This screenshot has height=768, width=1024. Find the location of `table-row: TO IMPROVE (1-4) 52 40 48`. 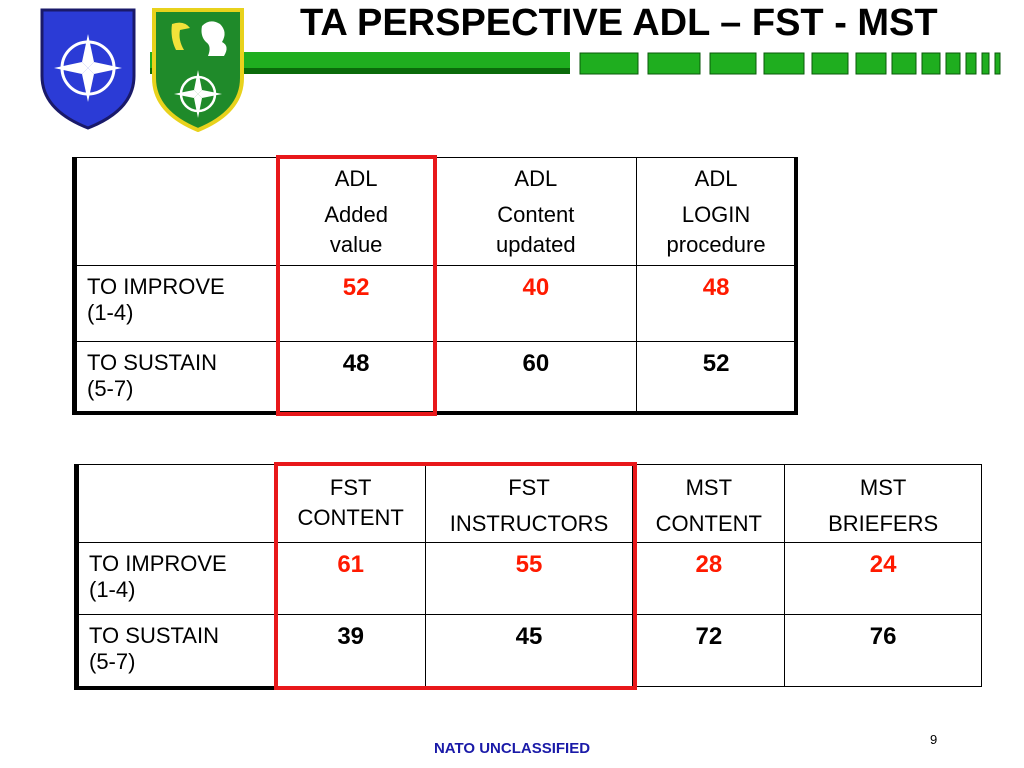

table-row: TO IMPROVE (1-4) 52 40 48 is located at coordinates (436, 303).